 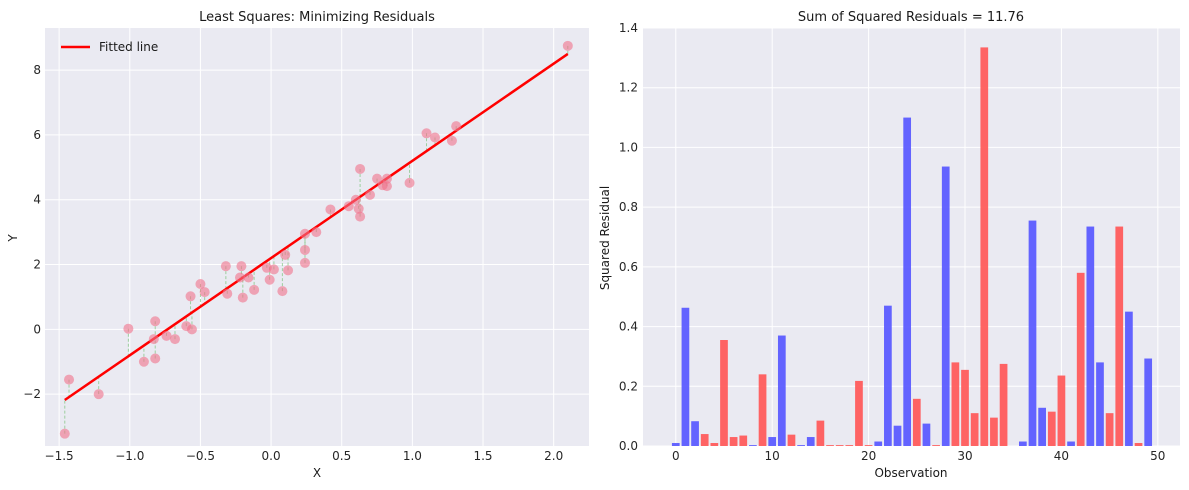 I want to click on x-tick-label: 1.5, so click(x=482, y=456).